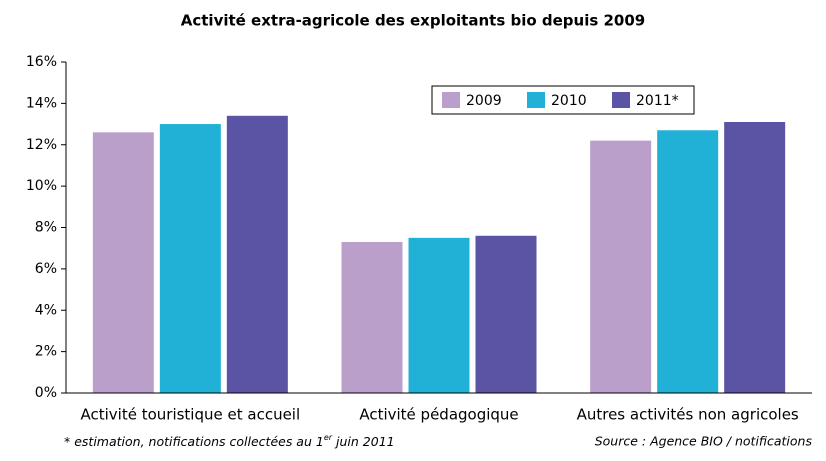 This screenshot has width=826, height=461. What do you see at coordinates (704, 441) in the screenshot?
I see `source: Source : Agence BIO / notifications` at bounding box center [704, 441].